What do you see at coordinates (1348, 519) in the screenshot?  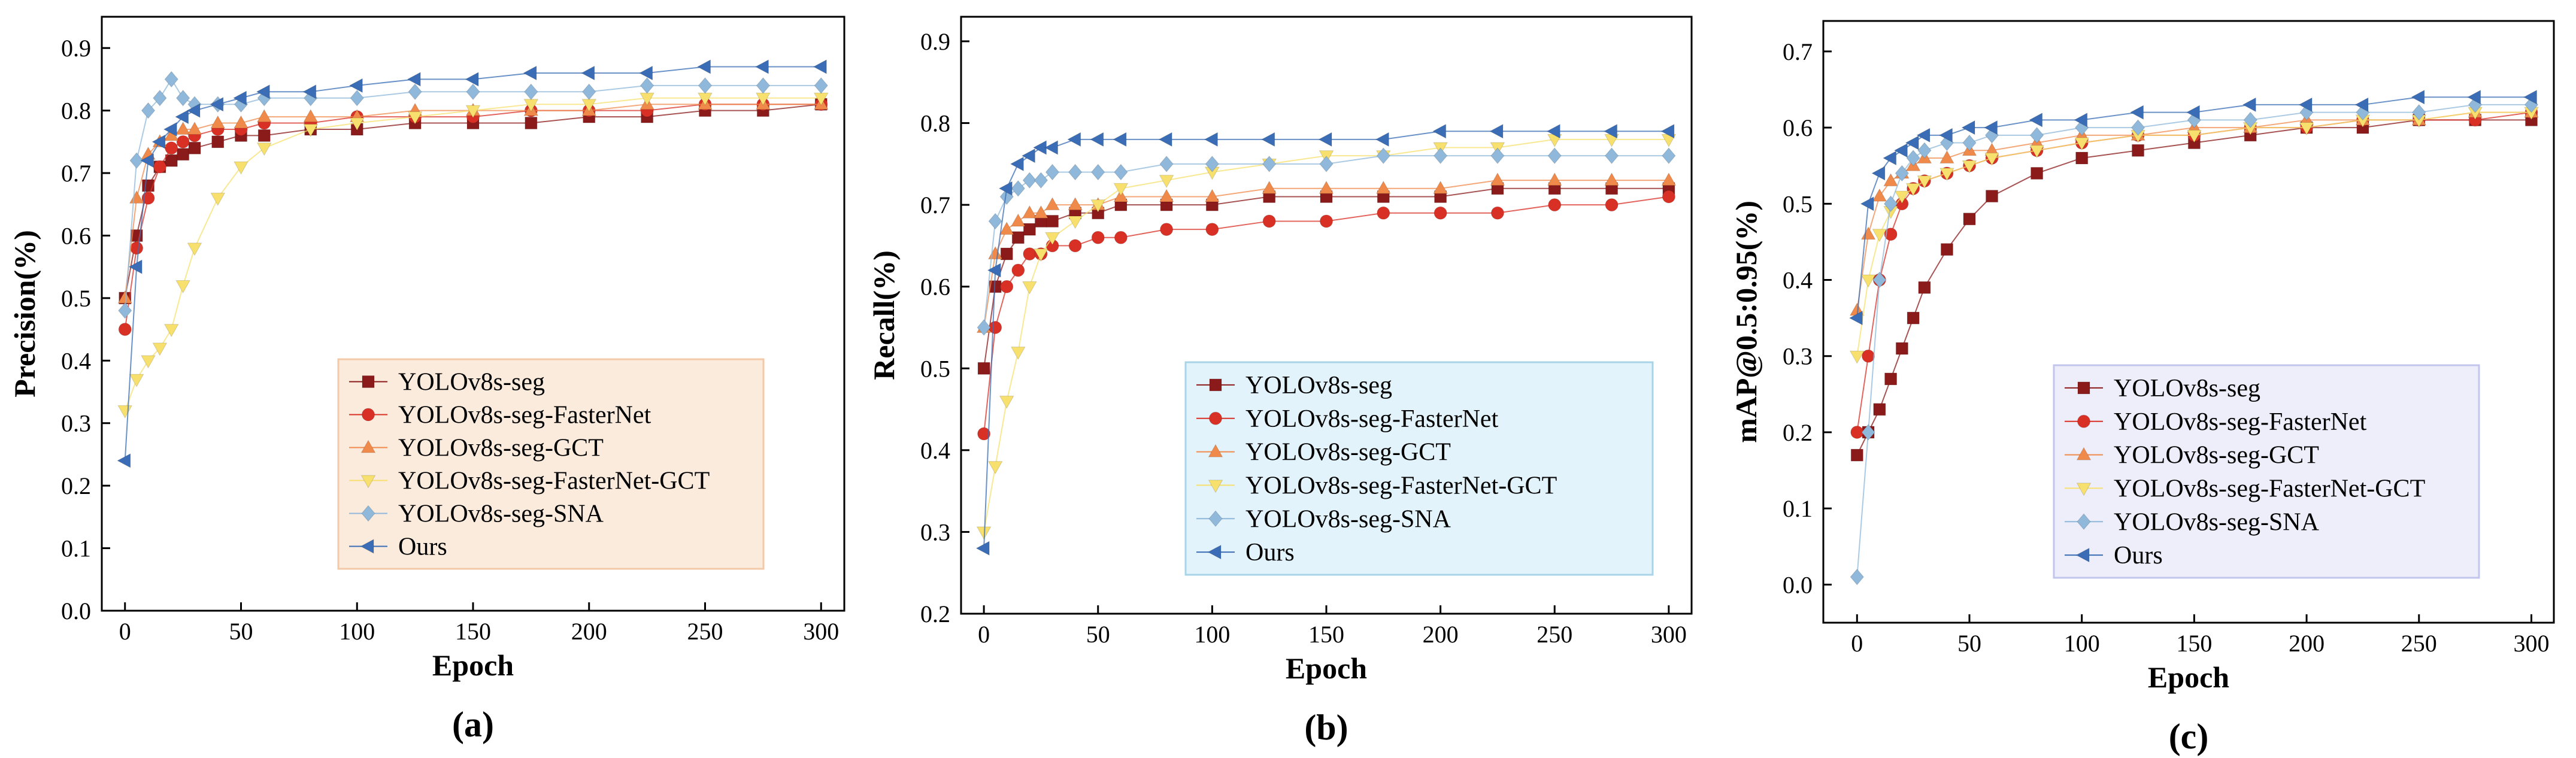 I see `legend-label: YOLOv8s-seg-SNA` at bounding box center [1348, 519].